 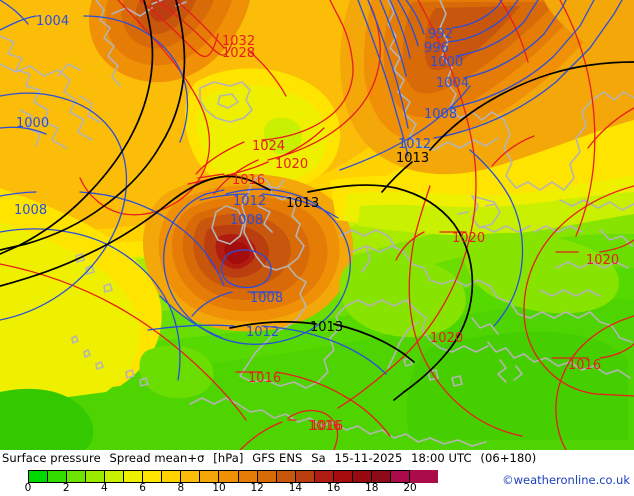 What do you see at coordinates (262, 332) in the screenshot?
I see `contour-label-1012-12: 1012` at bounding box center [262, 332].